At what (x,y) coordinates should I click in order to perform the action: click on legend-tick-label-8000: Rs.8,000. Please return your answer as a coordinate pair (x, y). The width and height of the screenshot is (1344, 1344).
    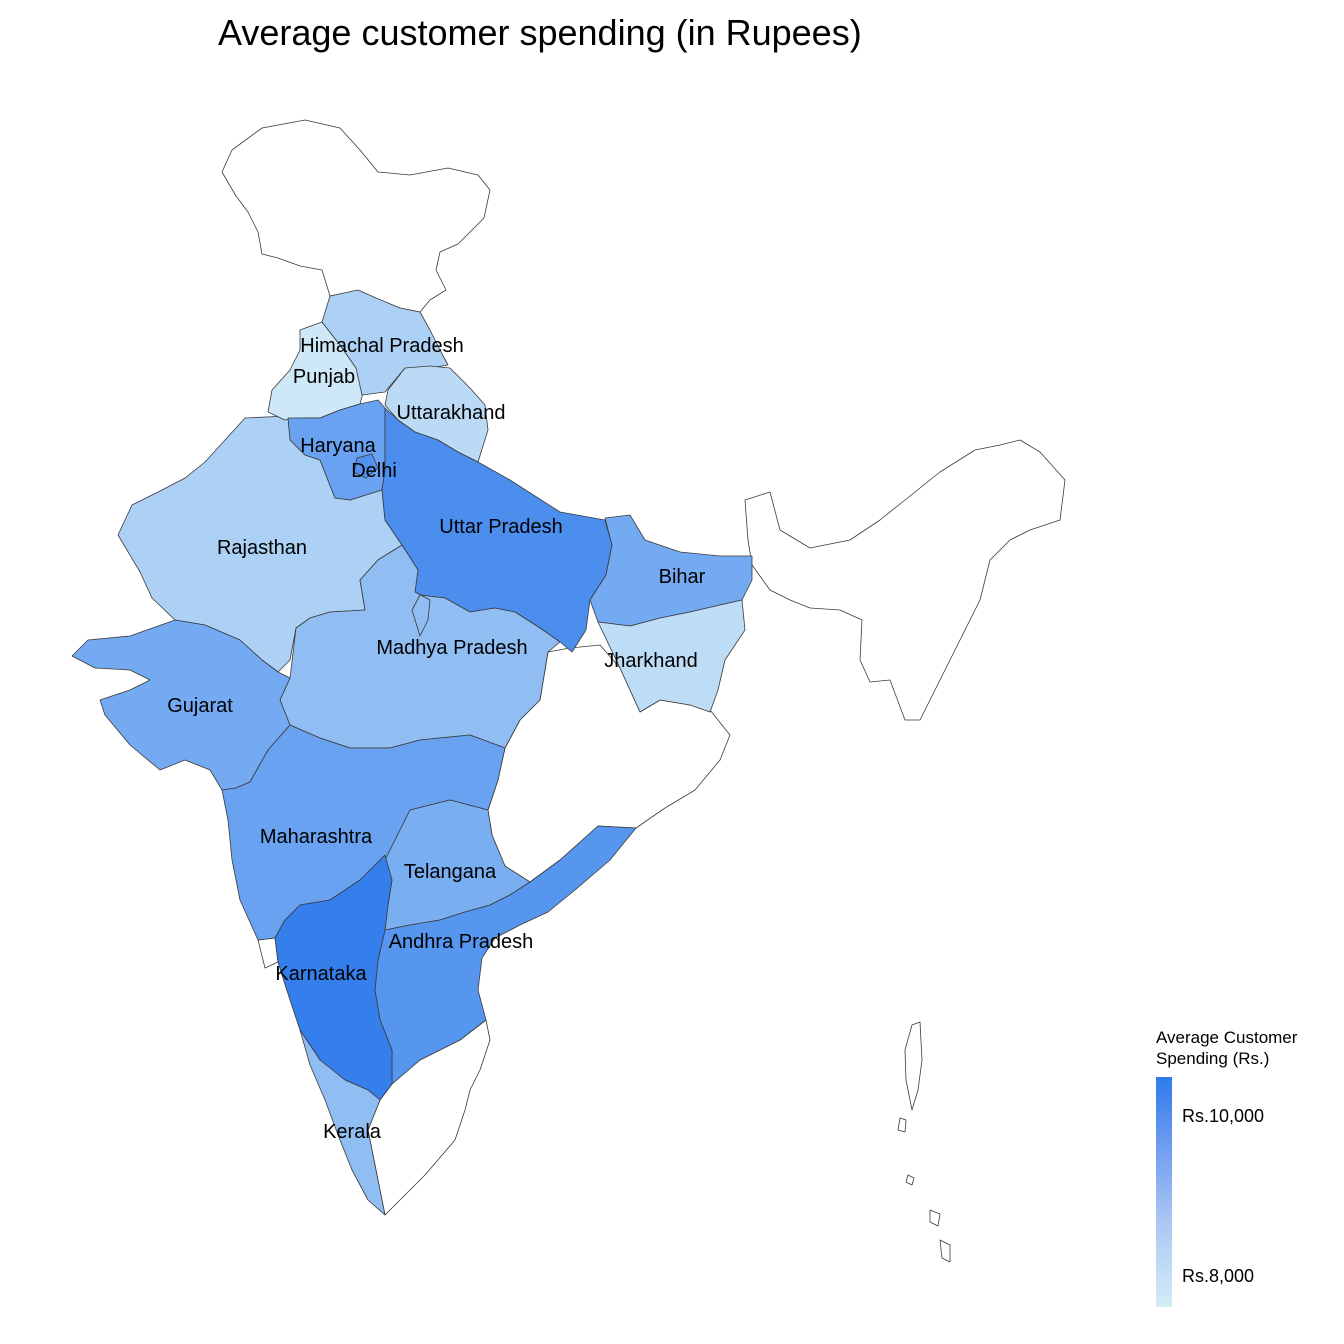
    Looking at the image, I should click on (1218, 1276).